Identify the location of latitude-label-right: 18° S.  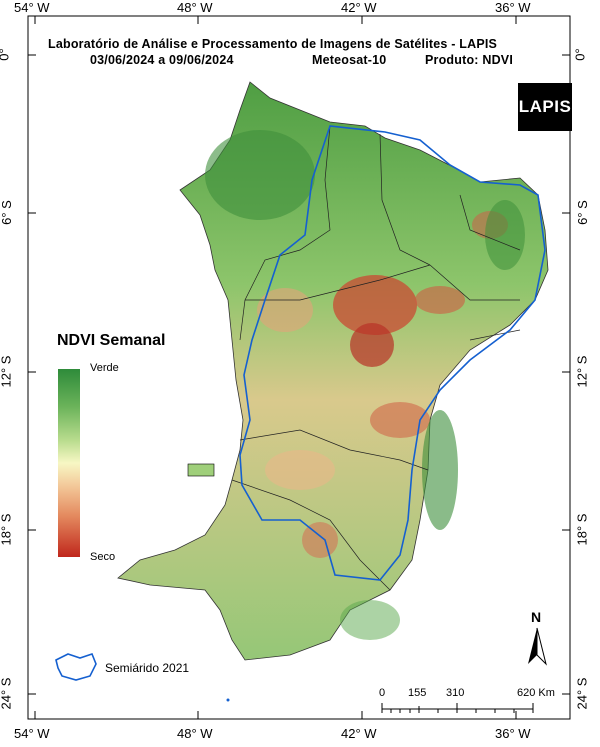
(582, 529).